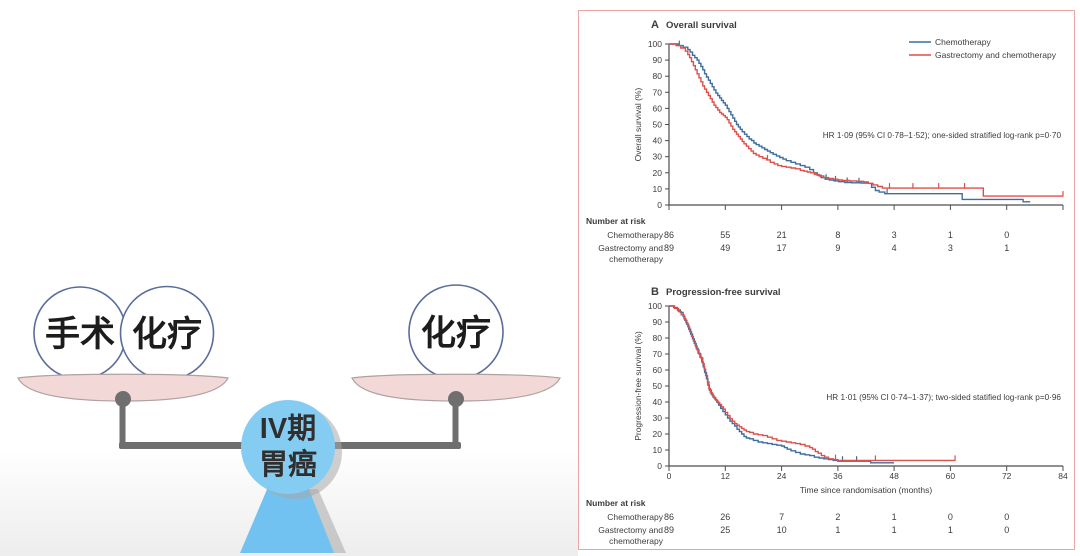 This screenshot has height=556, width=1080. What do you see at coordinates (894, 248) in the screenshot?
I see `risk-value: 4` at bounding box center [894, 248].